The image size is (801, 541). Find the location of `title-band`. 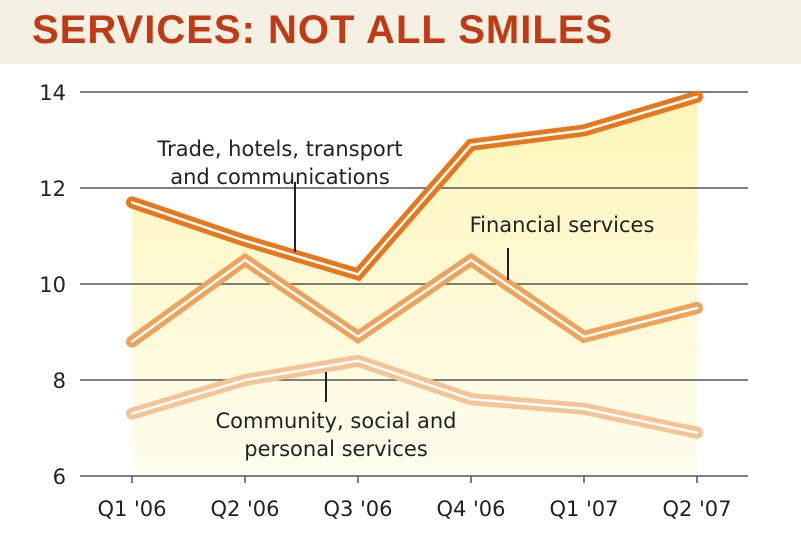

title-band is located at coordinates (400, 32).